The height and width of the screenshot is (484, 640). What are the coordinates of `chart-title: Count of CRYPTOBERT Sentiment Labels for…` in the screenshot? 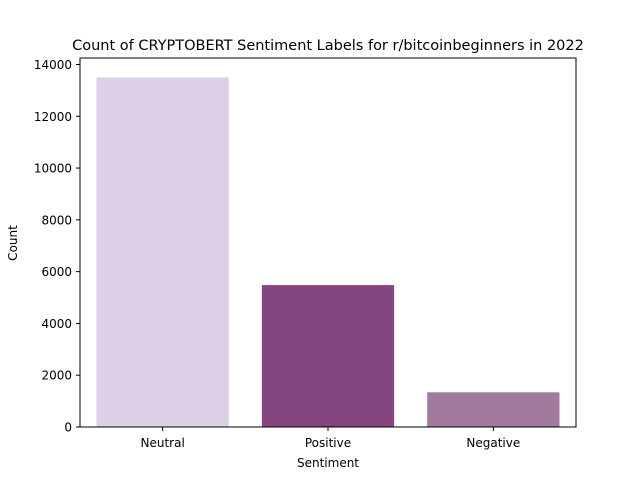 It's located at (328, 46).